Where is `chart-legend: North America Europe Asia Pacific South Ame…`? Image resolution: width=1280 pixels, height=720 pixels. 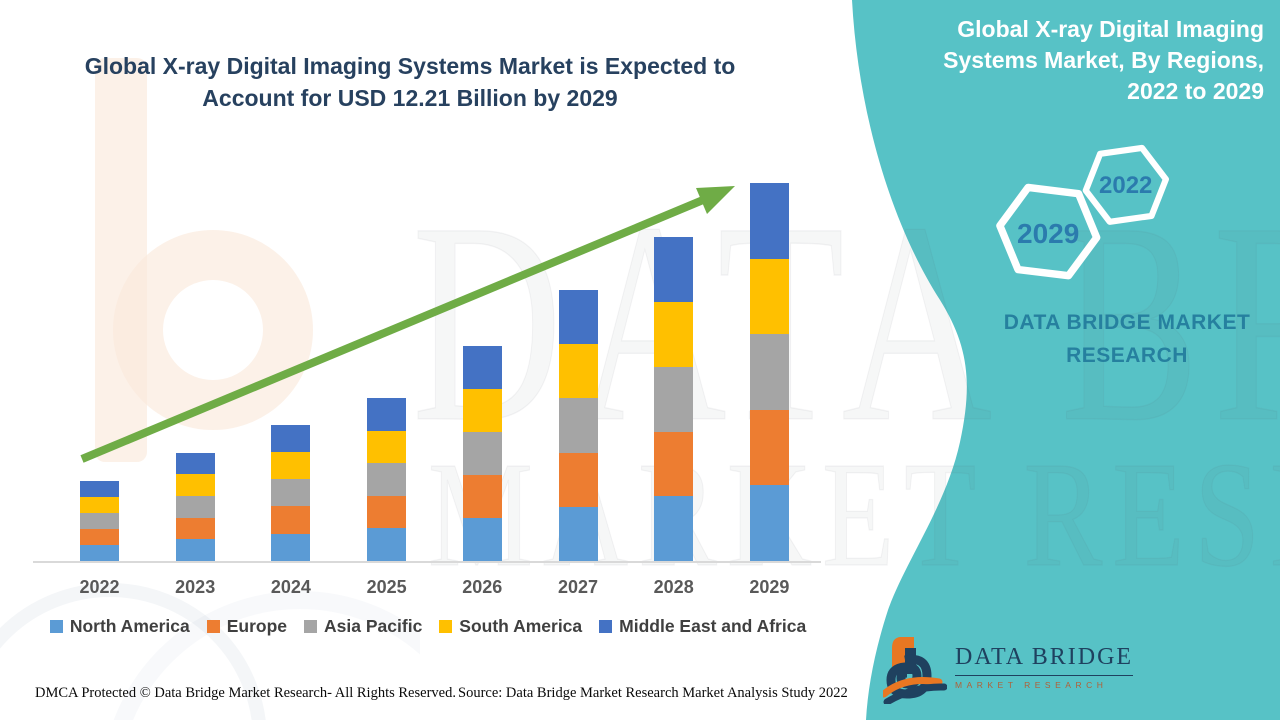
chart-legend: North America Europe Asia Pacific South Ame… is located at coordinates (428, 626).